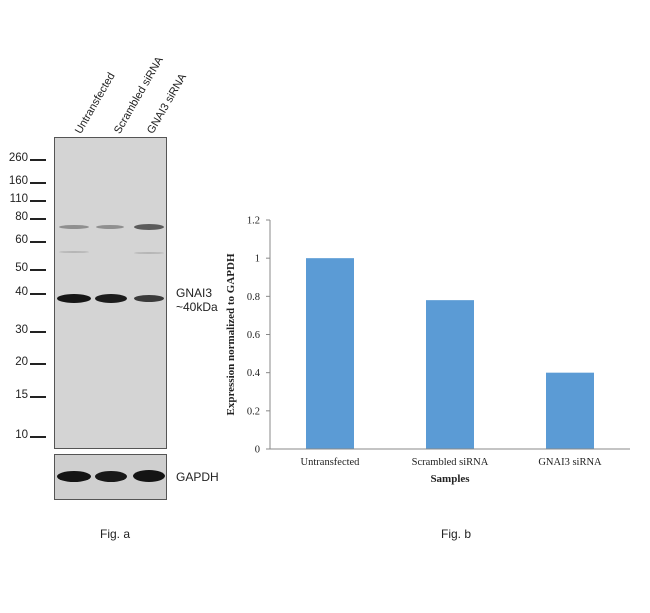  Describe the element at coordinates (21, 268) in the screenshot. I see `mw-label-50: 50` at that location.